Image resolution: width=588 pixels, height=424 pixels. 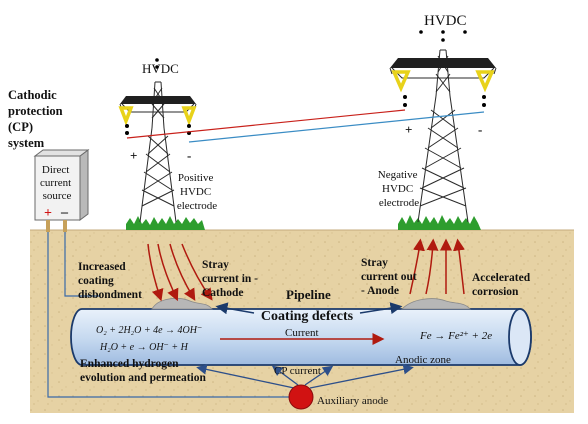 What do you see at coordinates (423, 360) in the screenshot?
I see `anodic-zone-label: Anodic zone` at bounding box center [423, 360].